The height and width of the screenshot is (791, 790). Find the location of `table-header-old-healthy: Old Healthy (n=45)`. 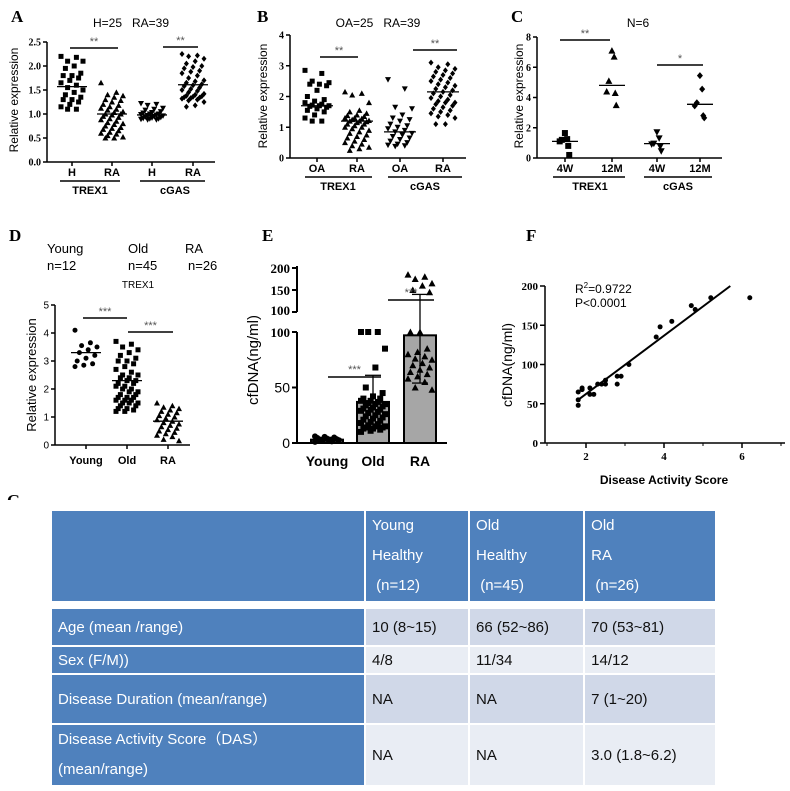

table-header-old-healthy: Old Healthy (n=45) is located at coordinates (527, 556).